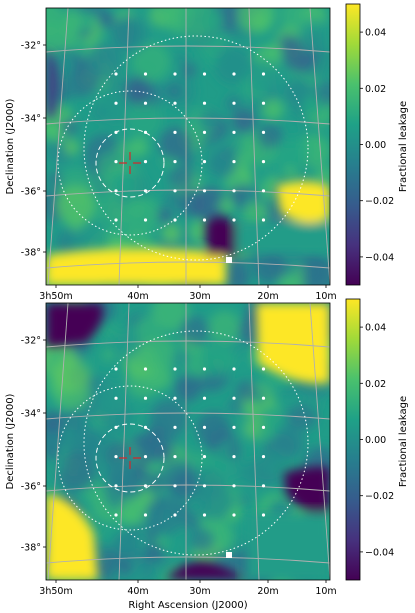 This screenshot has width=415, height=613. What do you see at coordinates (31, 253) in the screenshot?
I see `y-tick-label: -38°` at bounding box center [31, 253].